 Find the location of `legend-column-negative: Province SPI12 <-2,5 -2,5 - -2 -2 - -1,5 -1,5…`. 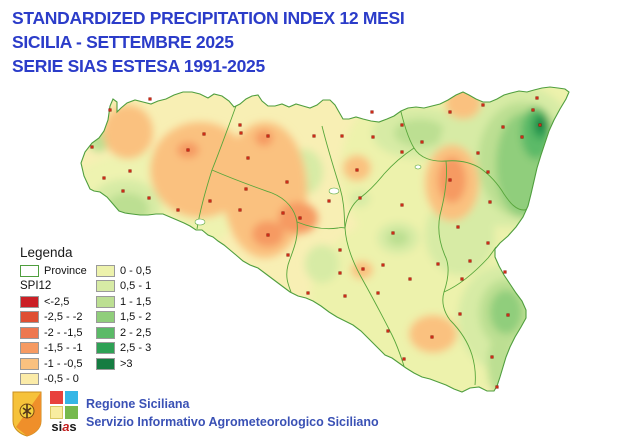

legend-column-negative: Province SPI12 <-2,5 -2,5 - -2 -2 - -1,5 -1,5… is located at coordinates (58, 325).